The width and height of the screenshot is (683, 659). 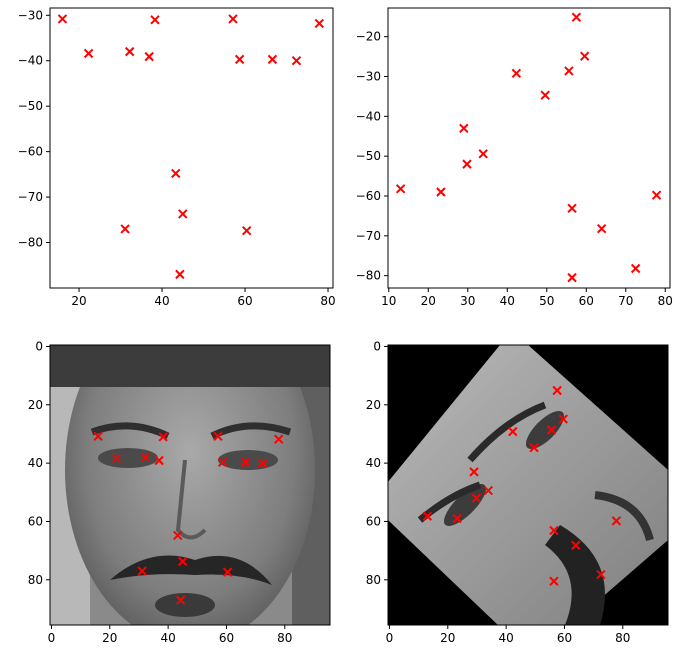 What do you see at coordinates (368, 116) in the screenshot?
I see `y-tick-label: −40` at bounding box center [368, 116].